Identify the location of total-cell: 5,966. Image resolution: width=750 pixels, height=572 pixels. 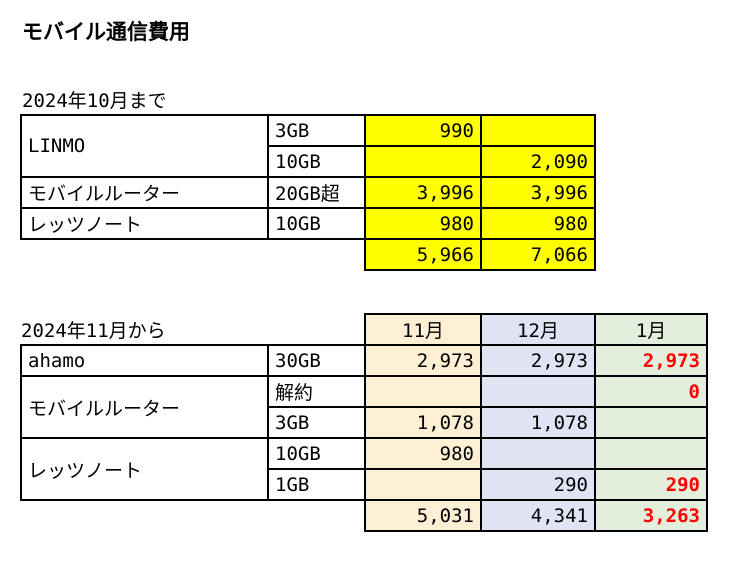
(423, 254).